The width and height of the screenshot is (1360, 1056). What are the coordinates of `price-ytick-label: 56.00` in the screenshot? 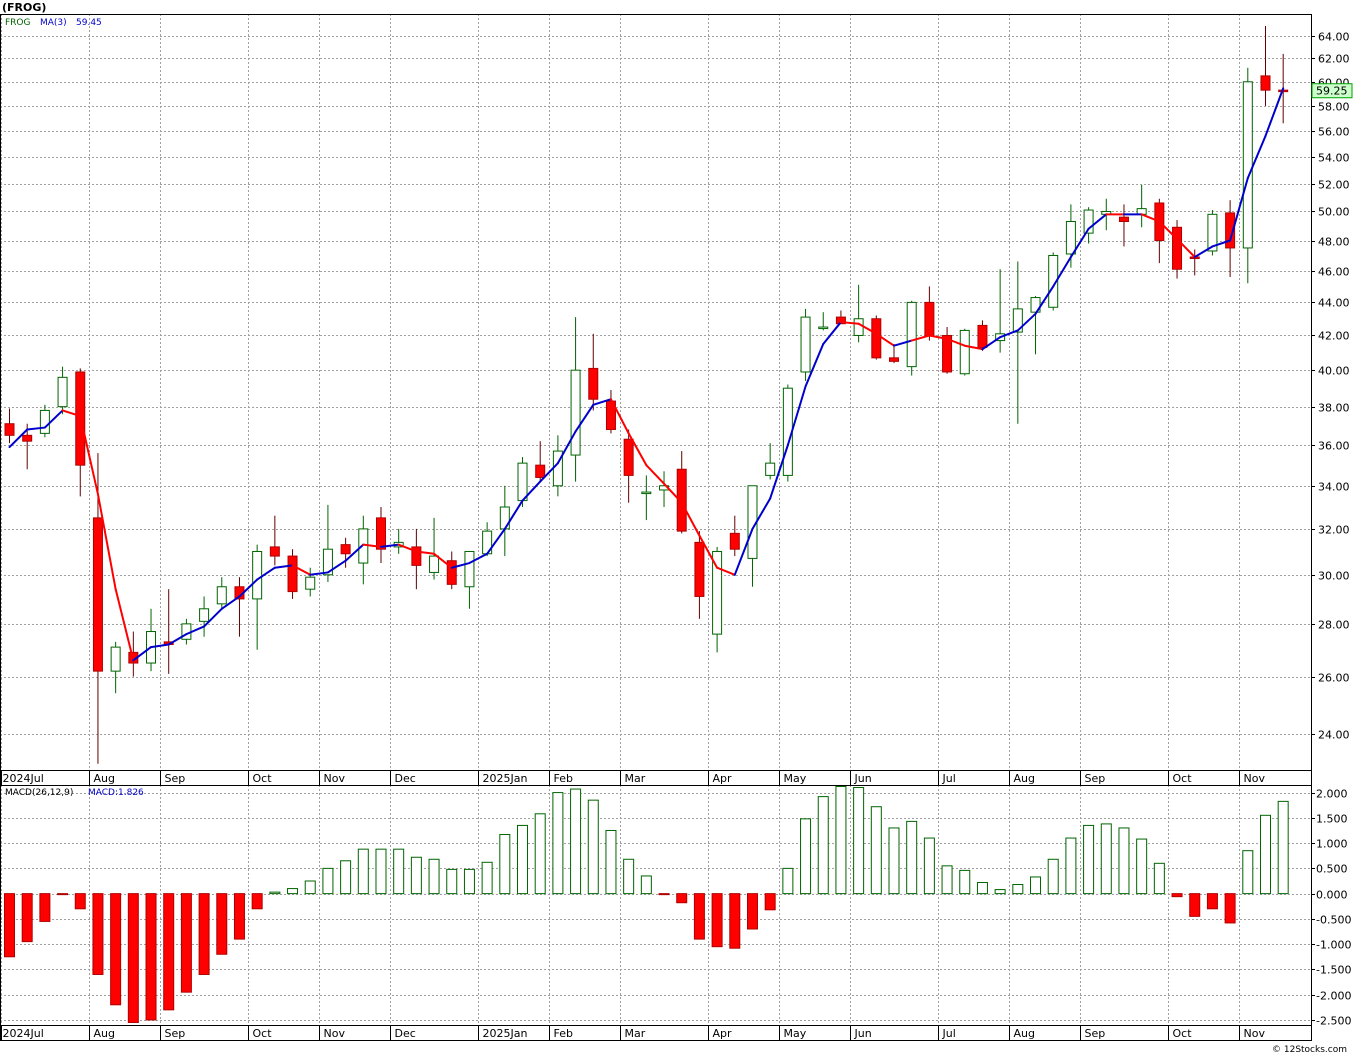 It's located at (1334, 132).